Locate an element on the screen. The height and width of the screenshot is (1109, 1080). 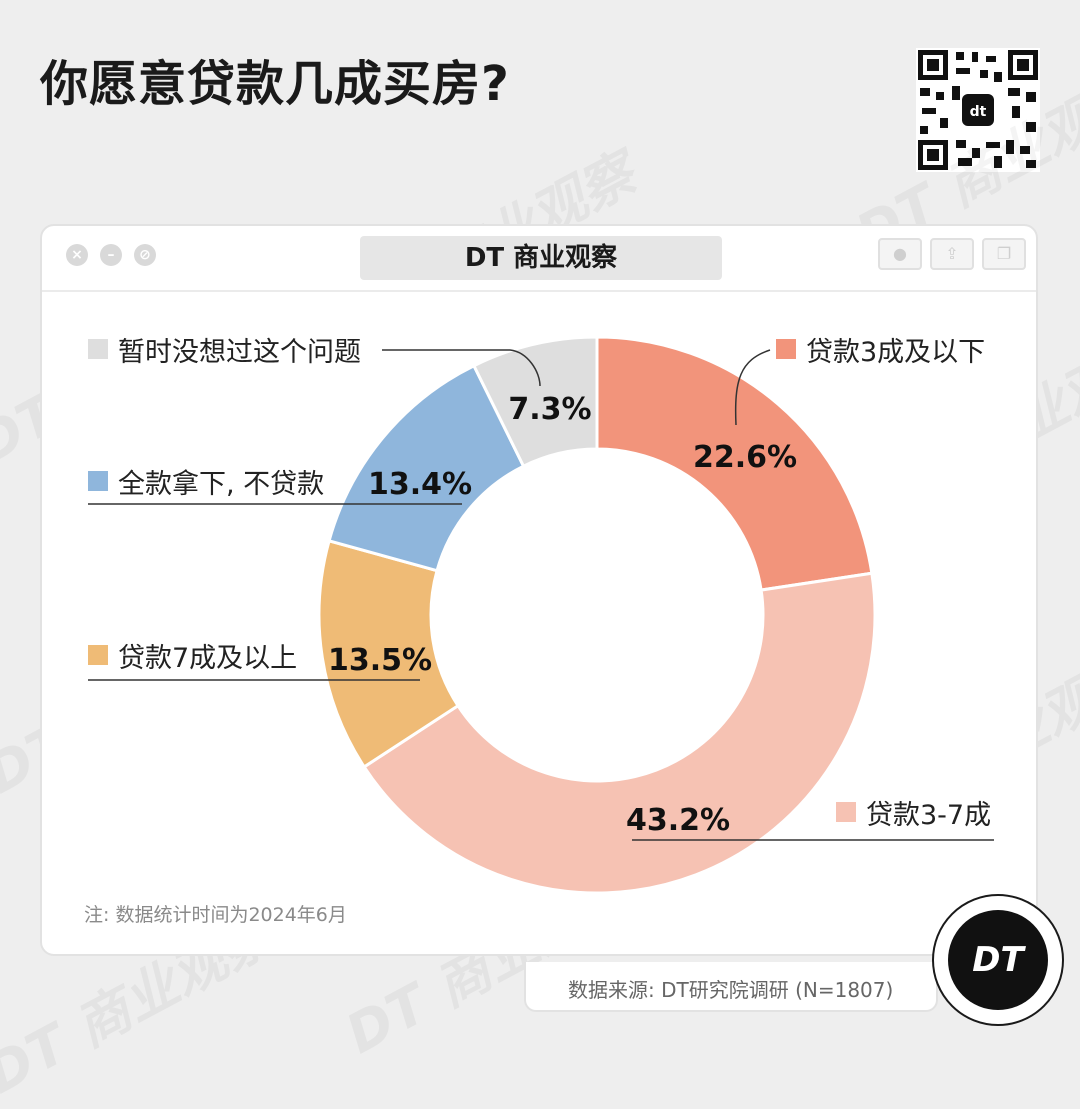
window-copy-icon: ❐ is located at coordinates (1004, 254).